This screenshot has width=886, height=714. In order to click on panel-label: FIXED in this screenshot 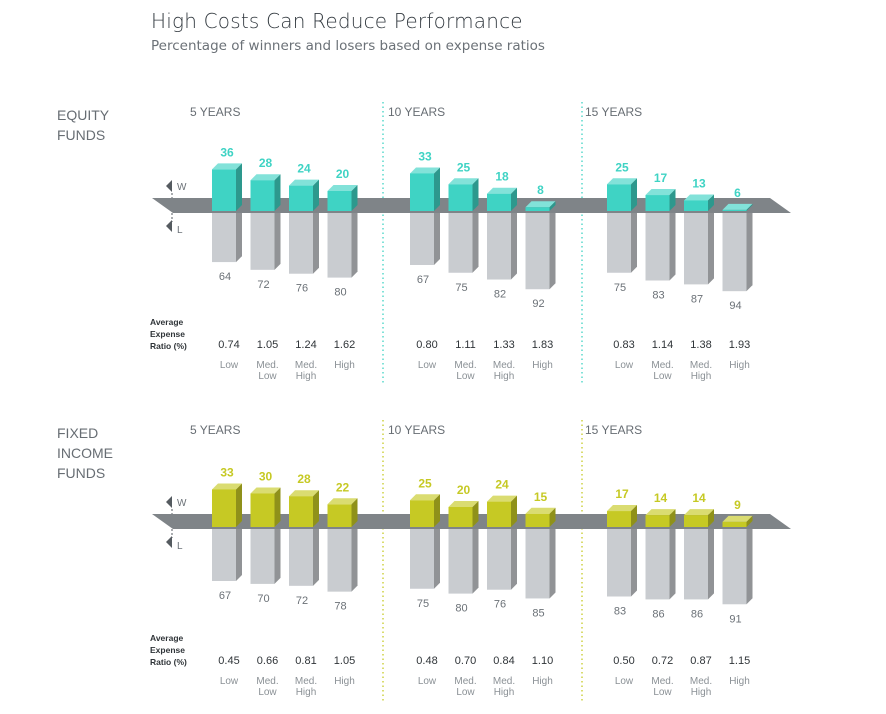, I will do `click(77, 433)`.